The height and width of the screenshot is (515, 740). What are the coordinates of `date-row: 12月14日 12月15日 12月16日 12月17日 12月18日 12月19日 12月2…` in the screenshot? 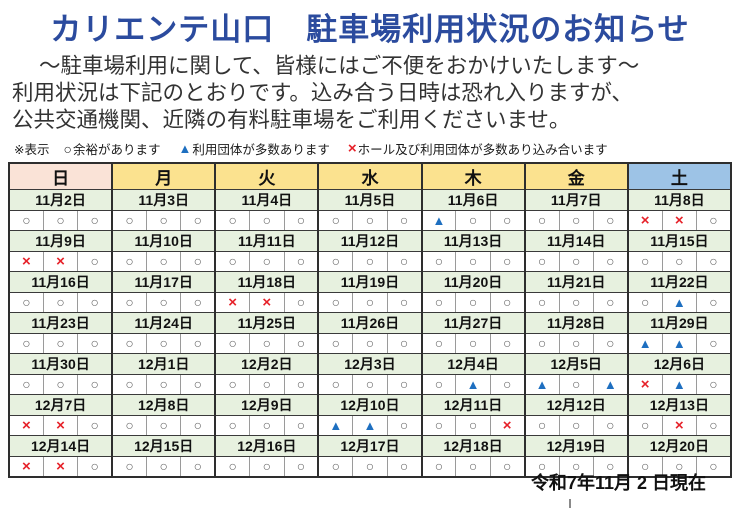 It's located at (369, 446).